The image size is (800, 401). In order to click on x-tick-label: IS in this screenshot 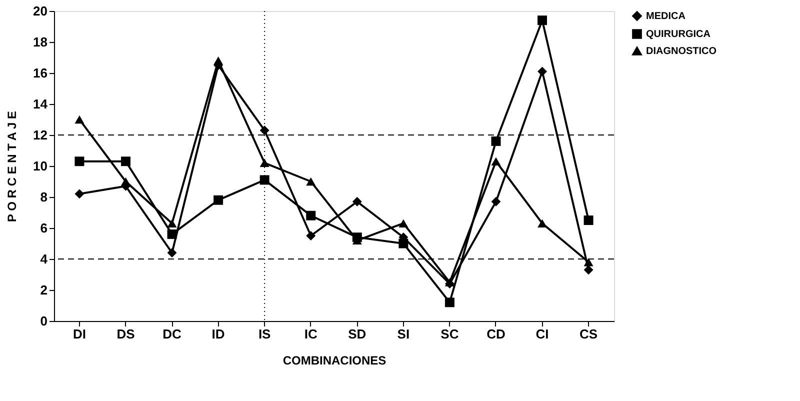, I will do `click(265, 334)`.